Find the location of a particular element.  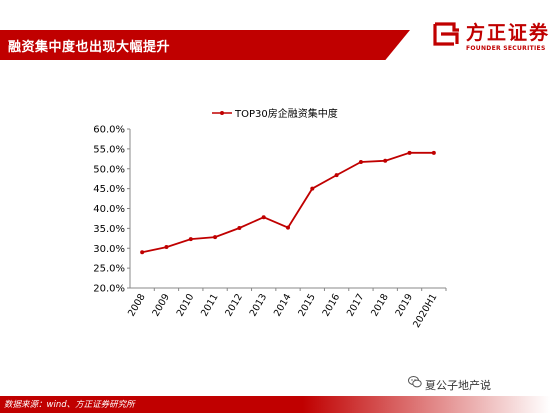

x-tick-label: 2012 is located at coordinates (234, 305).